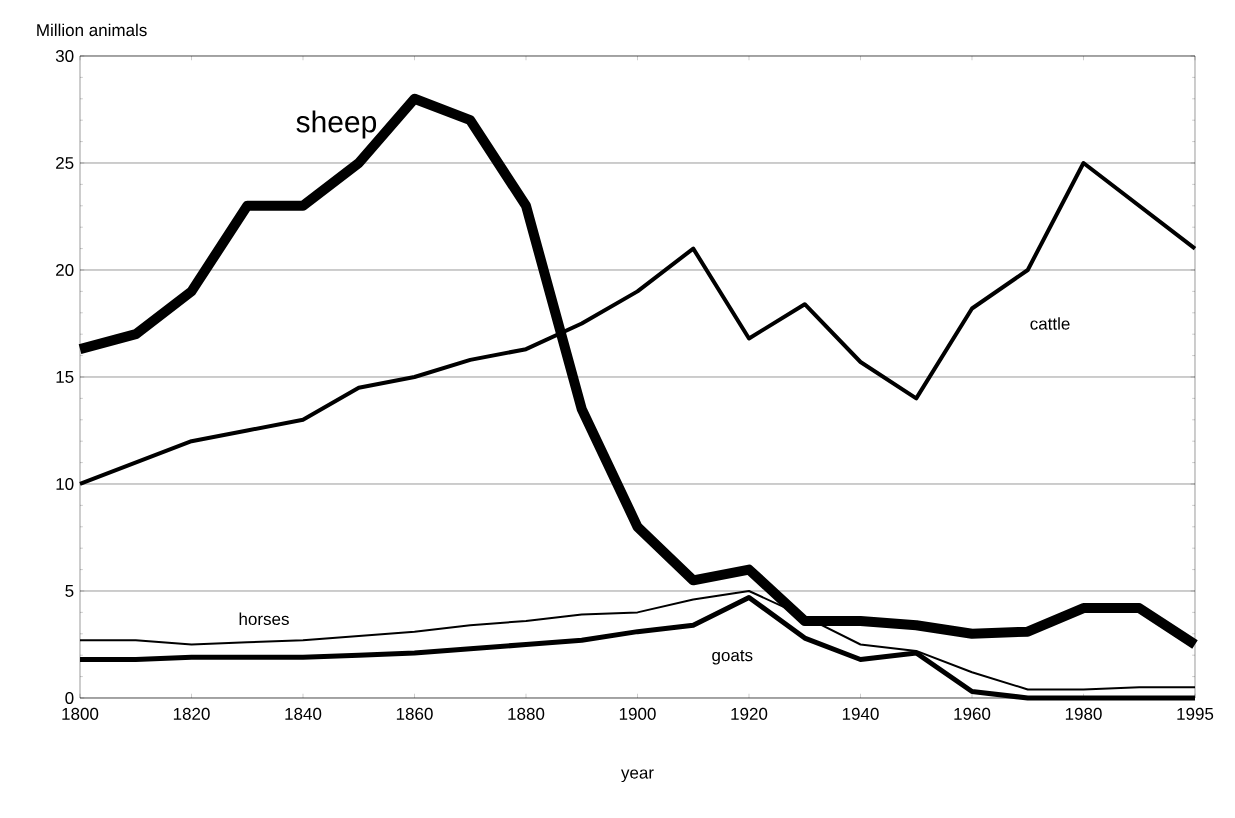 The width and height of the screenshot is (1235, 818). Describe the element at coordinates (860, 713) in the screenshot. I see `x-tick-label: 1940` at that location.